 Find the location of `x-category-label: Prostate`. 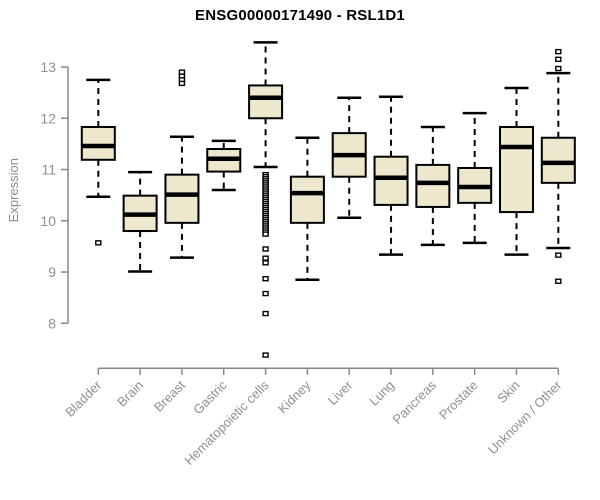

x-category-label: Prostate is located at coordinates (458, 400).